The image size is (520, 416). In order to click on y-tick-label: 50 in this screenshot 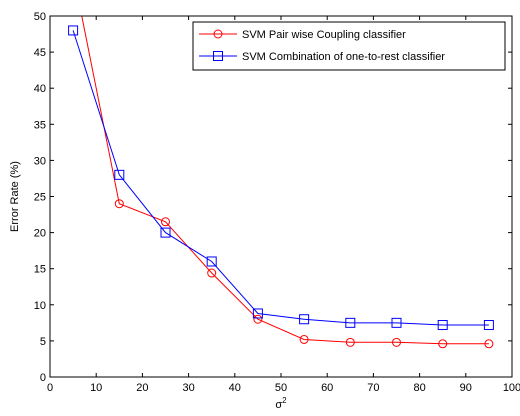, I will do `click(40, 17)`.